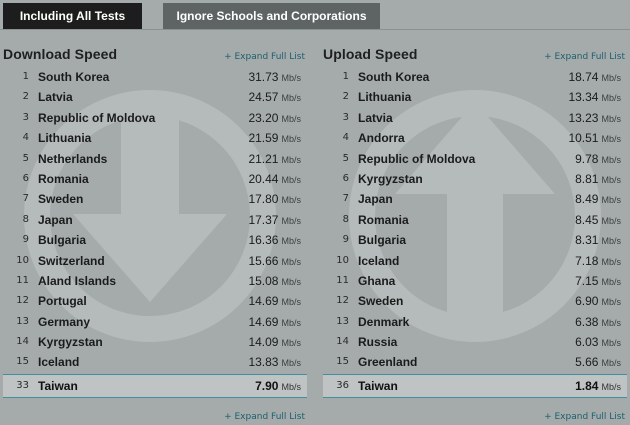 This screenshot has width=630, height=425. Describe the element at coordinates (475, 98) in the screenshot. I see `list-item: 2 Lithuania 13.34 Mb/s` at that location.